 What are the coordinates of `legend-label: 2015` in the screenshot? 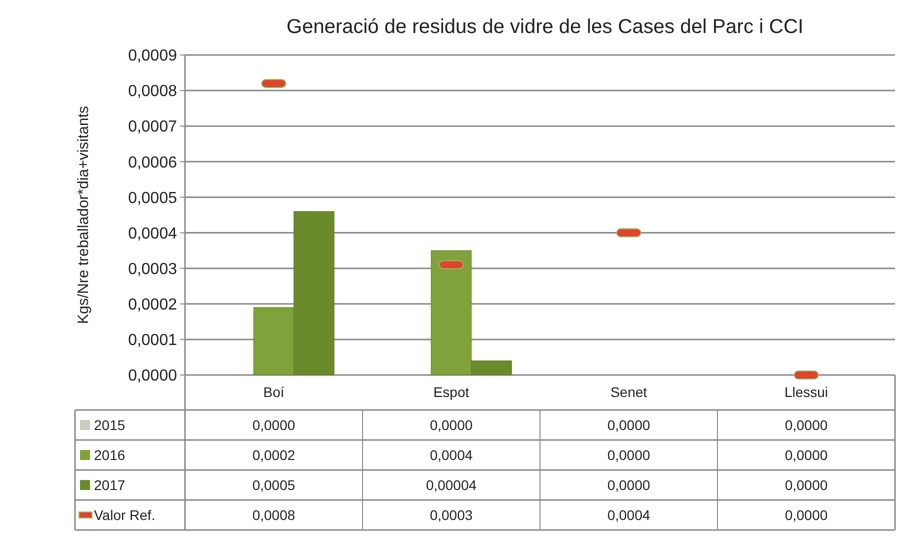 It's located at (110, 424).